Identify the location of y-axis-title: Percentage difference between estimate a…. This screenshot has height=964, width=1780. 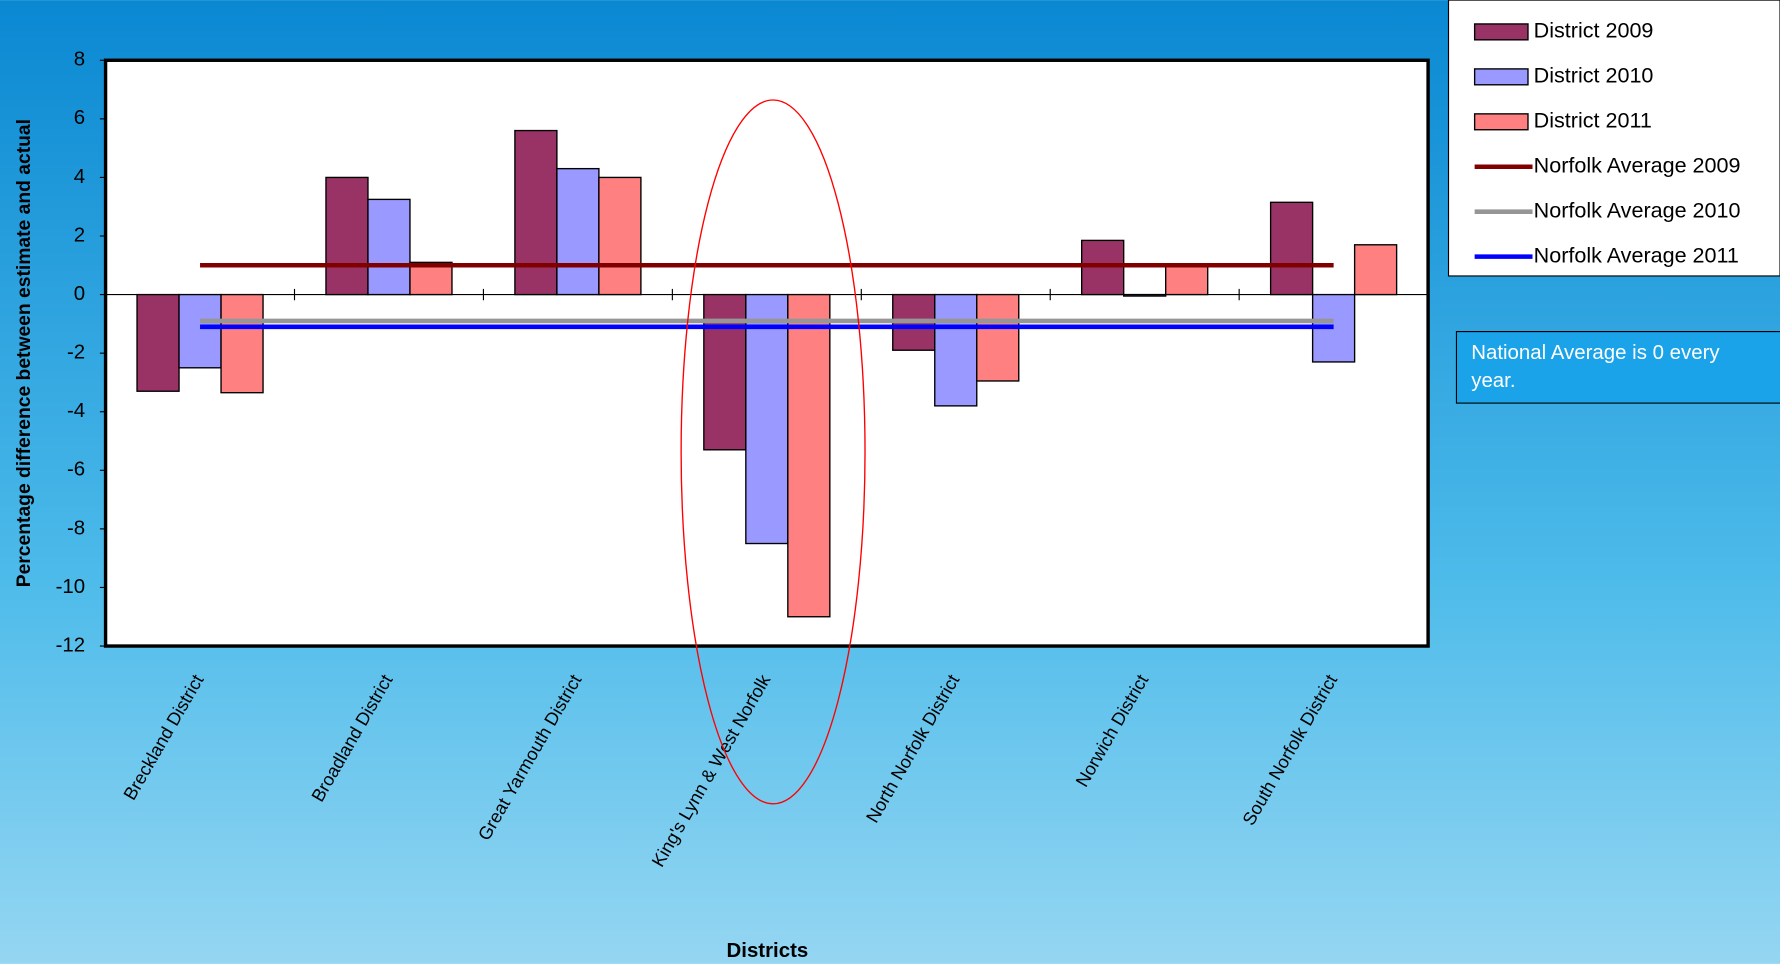
(24, 353).